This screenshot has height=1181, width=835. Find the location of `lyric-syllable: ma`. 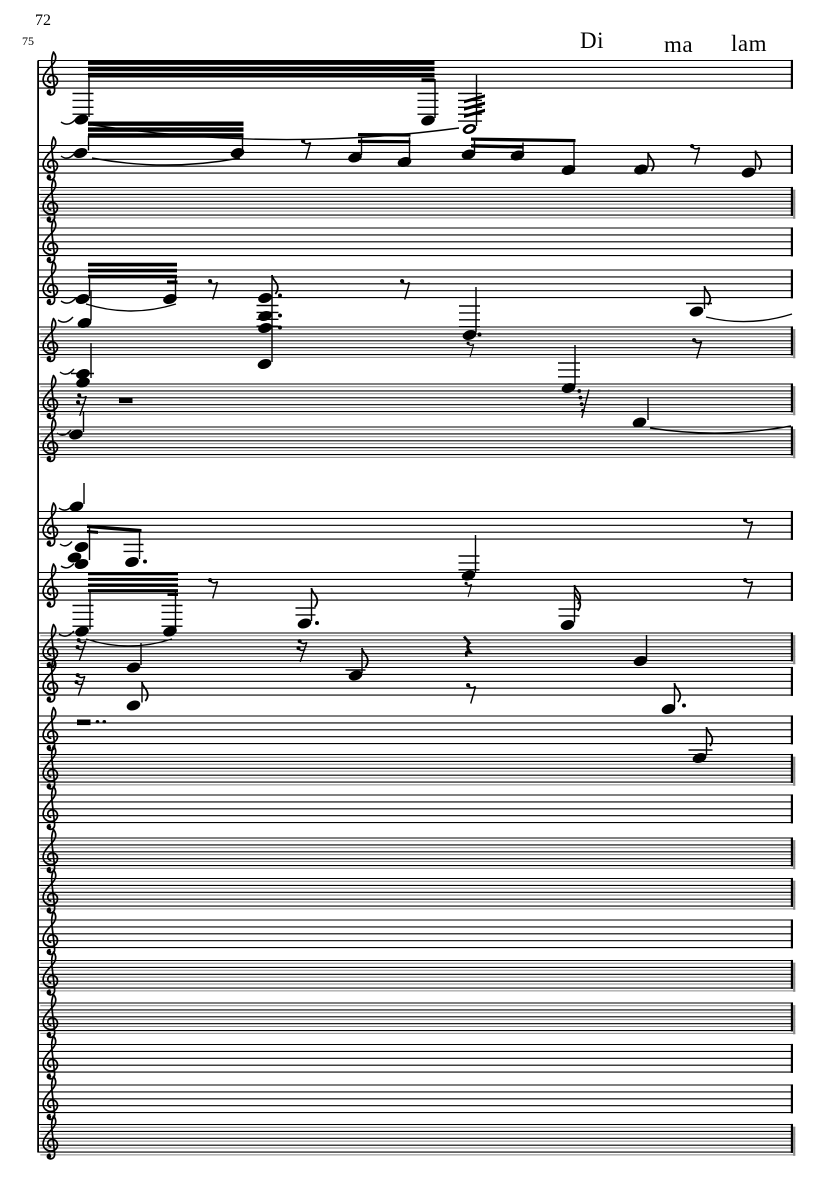

lyric-syllable: ma is located at coordinates (679, 44).